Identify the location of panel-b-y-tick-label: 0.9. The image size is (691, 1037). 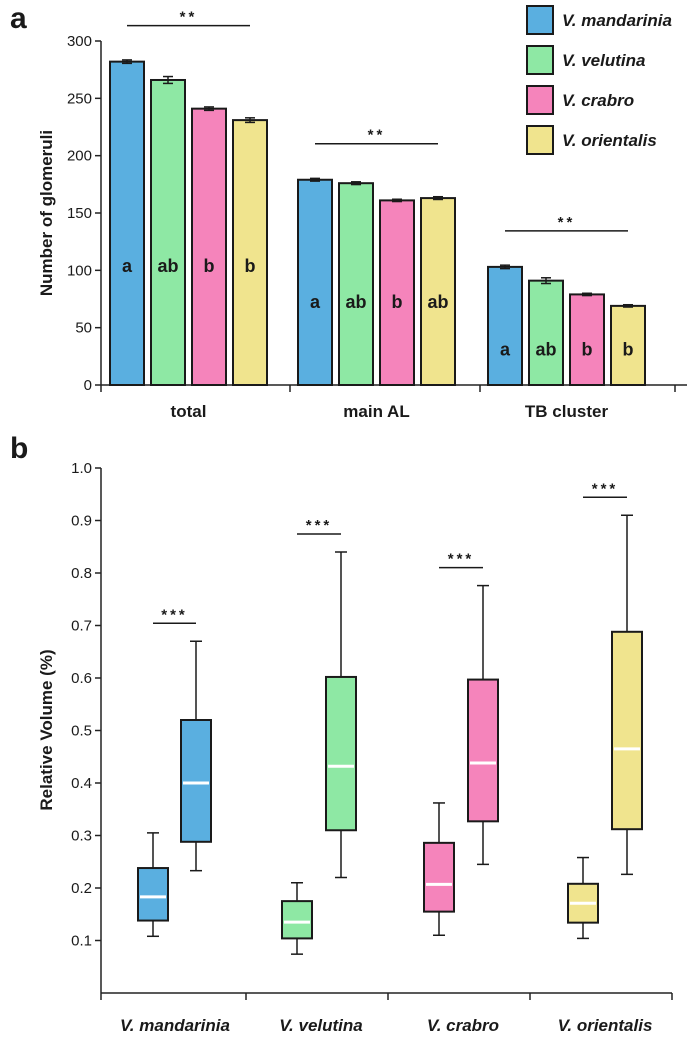
(81, 521).